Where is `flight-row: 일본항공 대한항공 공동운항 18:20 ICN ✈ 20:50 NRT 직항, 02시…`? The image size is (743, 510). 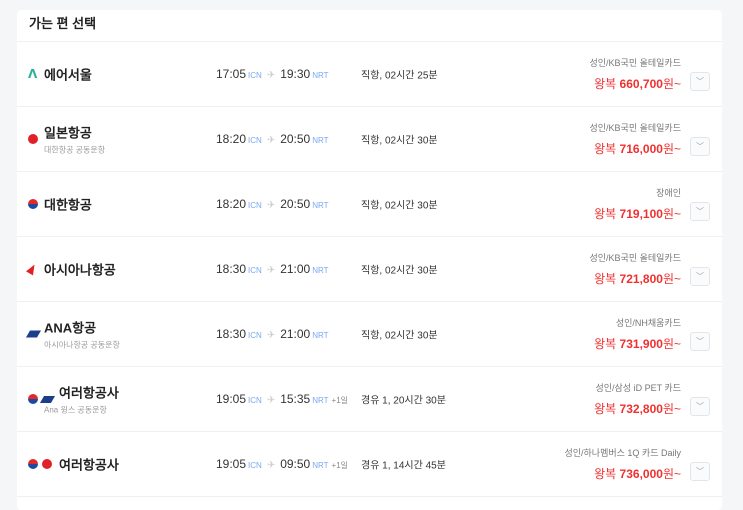
flight-row: 일본항공 대한항공 공동운항 18:20 ICN ✈ 20:50 NRT 직항, 02시… is located at coordinates (369, 139).